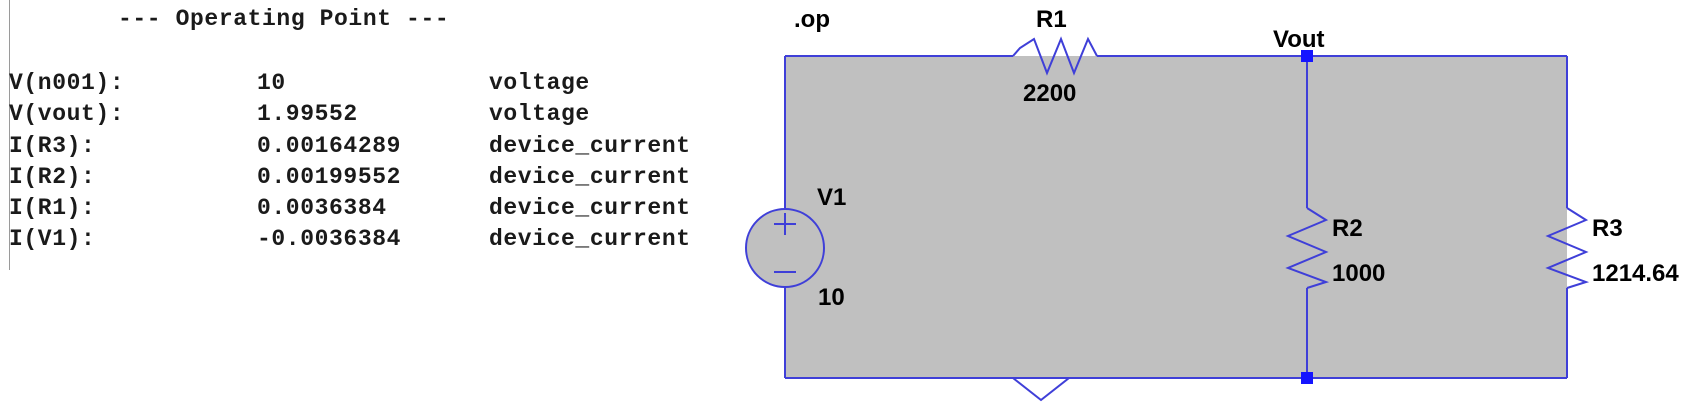  I want to click on junction-dot-vout, so click(1307, 56).